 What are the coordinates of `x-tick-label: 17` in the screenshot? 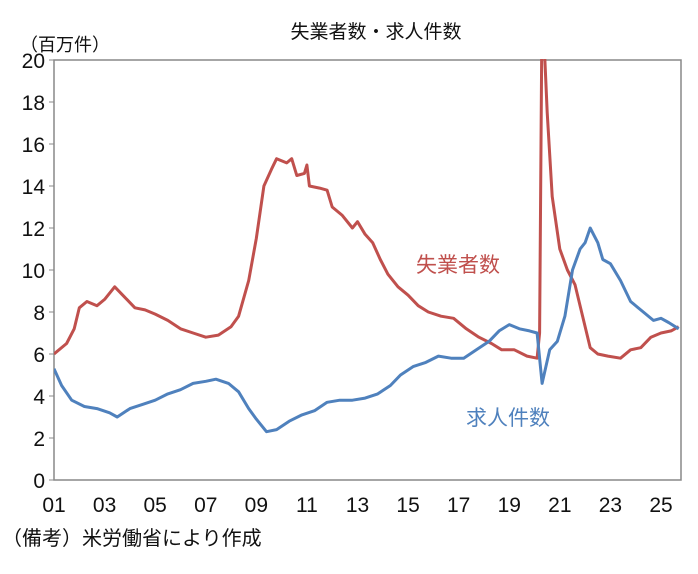 It's located at (458, 505).